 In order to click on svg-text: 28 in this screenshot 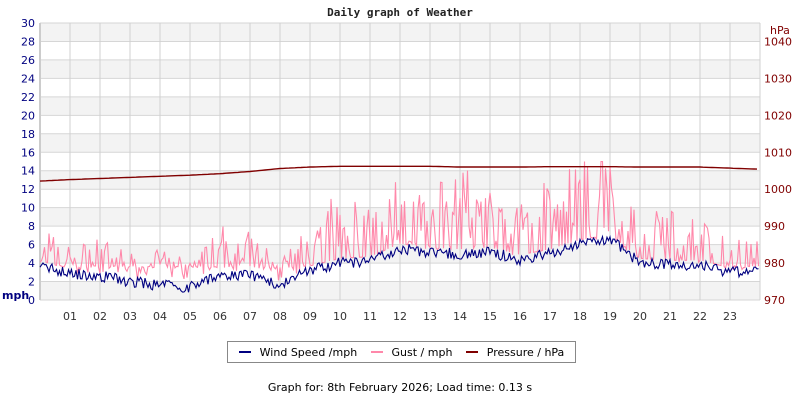, I will do `click(28, 41)`.